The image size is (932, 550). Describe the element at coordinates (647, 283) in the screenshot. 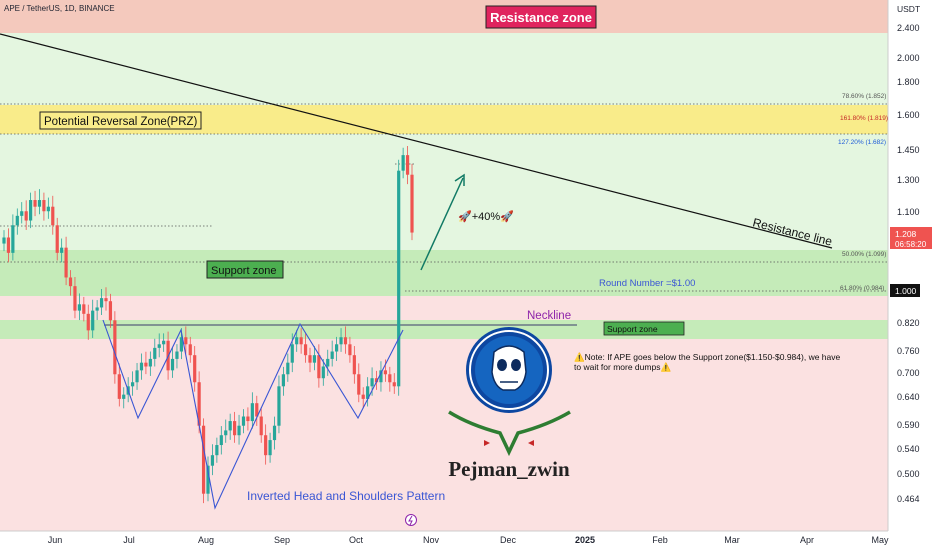

I see `round-number-label: Round Number =$1.00` at that location.